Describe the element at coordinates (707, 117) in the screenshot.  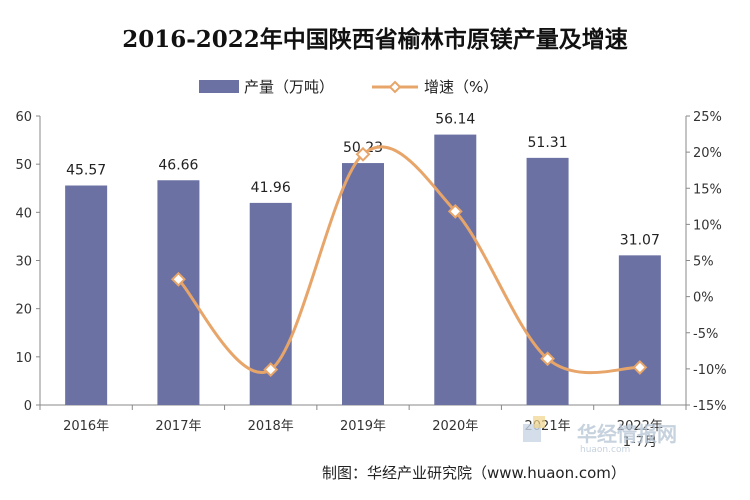
I see `y-right-tick-label: 25%` at that location.